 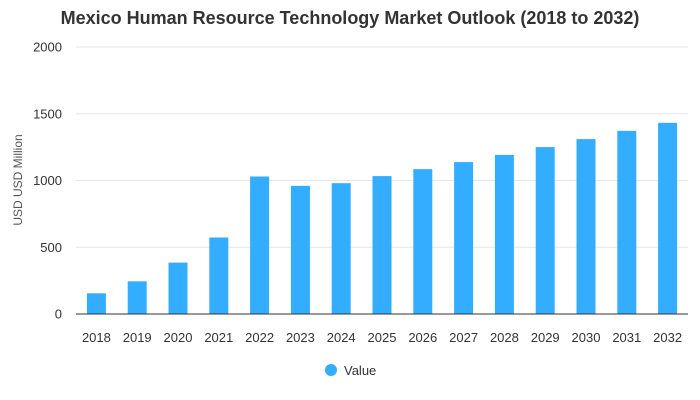 What do you see at coordinates (96, 303) in the screenshot?
I see `bar-2018` at bounding box center [96, 303].